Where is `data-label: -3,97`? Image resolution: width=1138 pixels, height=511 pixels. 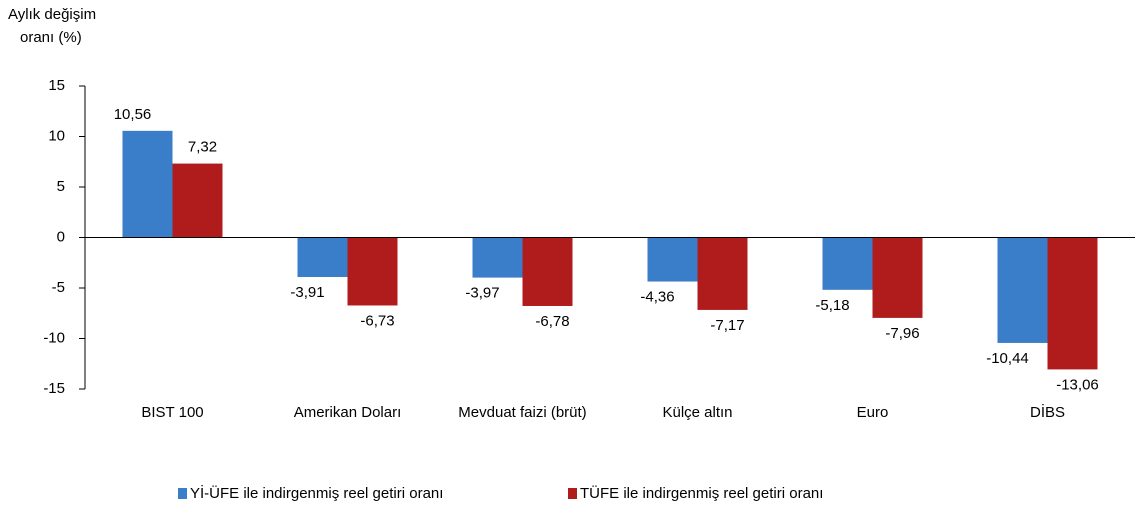 data-label: -3,97 is located at coordinates (482, 293).